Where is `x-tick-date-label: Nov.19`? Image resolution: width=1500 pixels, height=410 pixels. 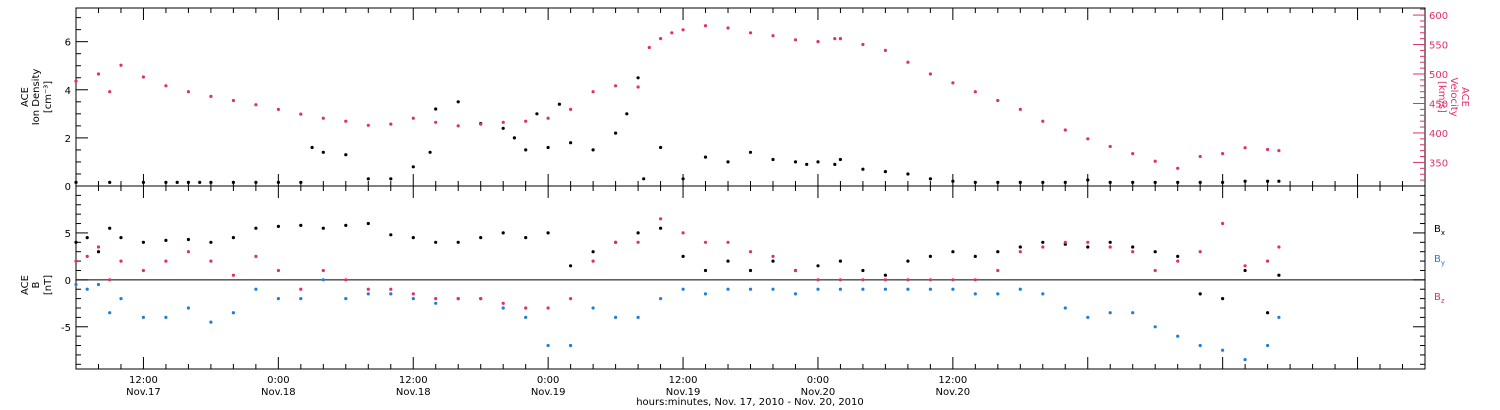
x-tick-date-label: Nov.19 is located at coordinates (548, 392).